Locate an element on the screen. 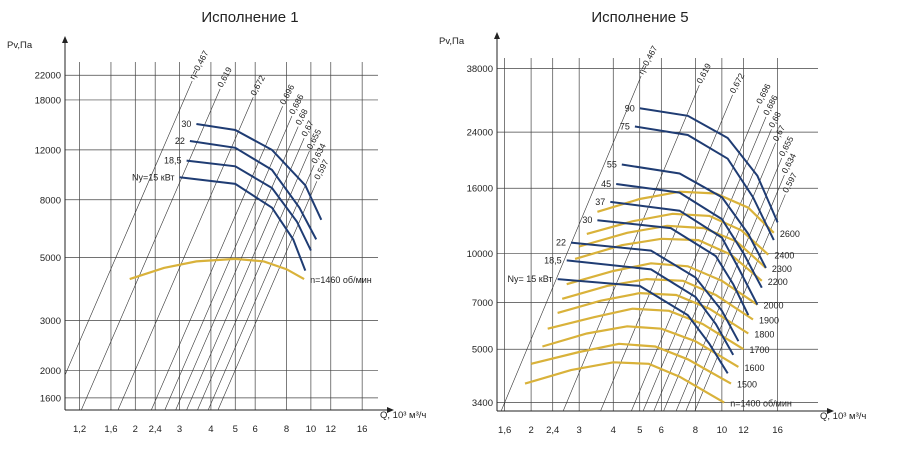 This screenshot has height=452, width=900. efficiency-label: 0,672 is located at coordinates (257, 85).